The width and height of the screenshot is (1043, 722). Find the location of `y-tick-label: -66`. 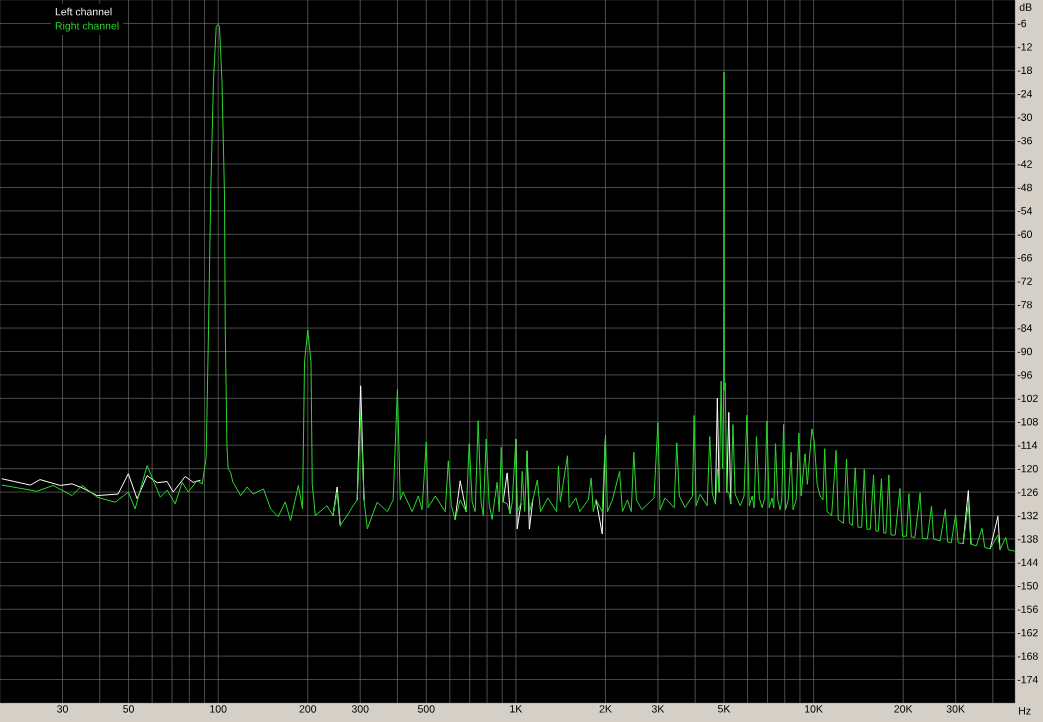

y-tick-label: -66 is located at coordinates (1024, 258).